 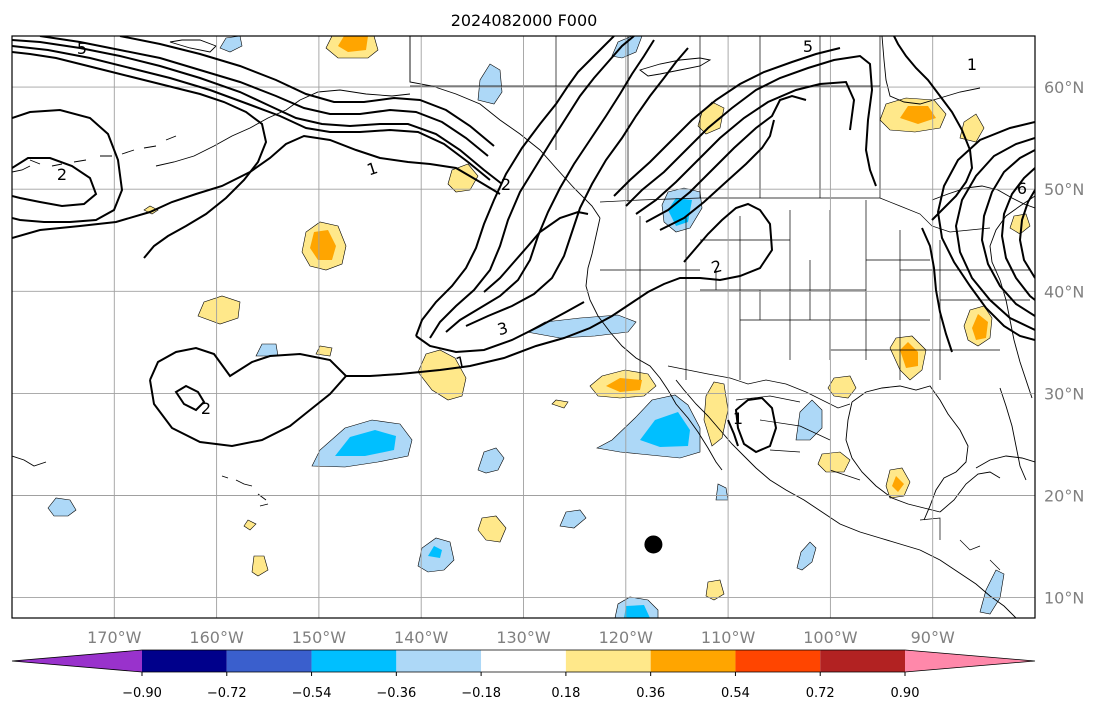 I want to click on lon-tick-label: 160°W, so click(x=216, y=637).